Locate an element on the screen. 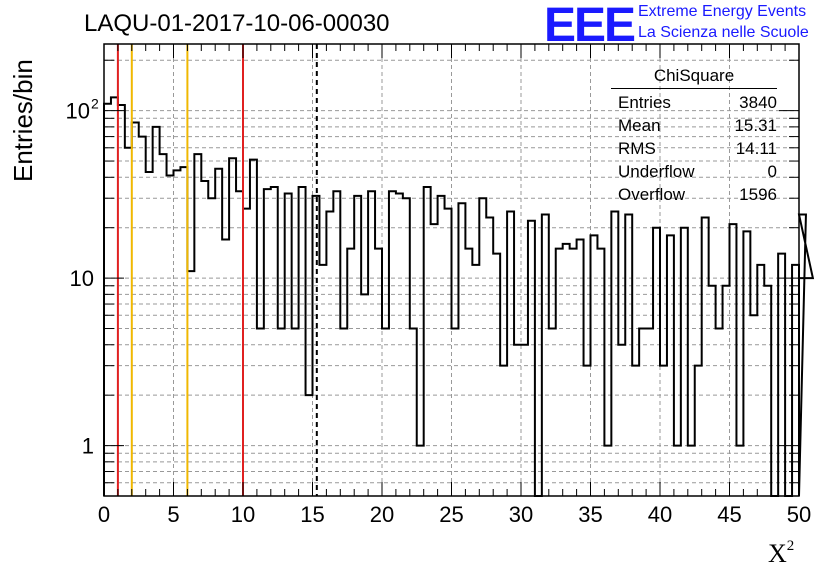  y-tick-label: 1 is located at coordinates (88, 446).